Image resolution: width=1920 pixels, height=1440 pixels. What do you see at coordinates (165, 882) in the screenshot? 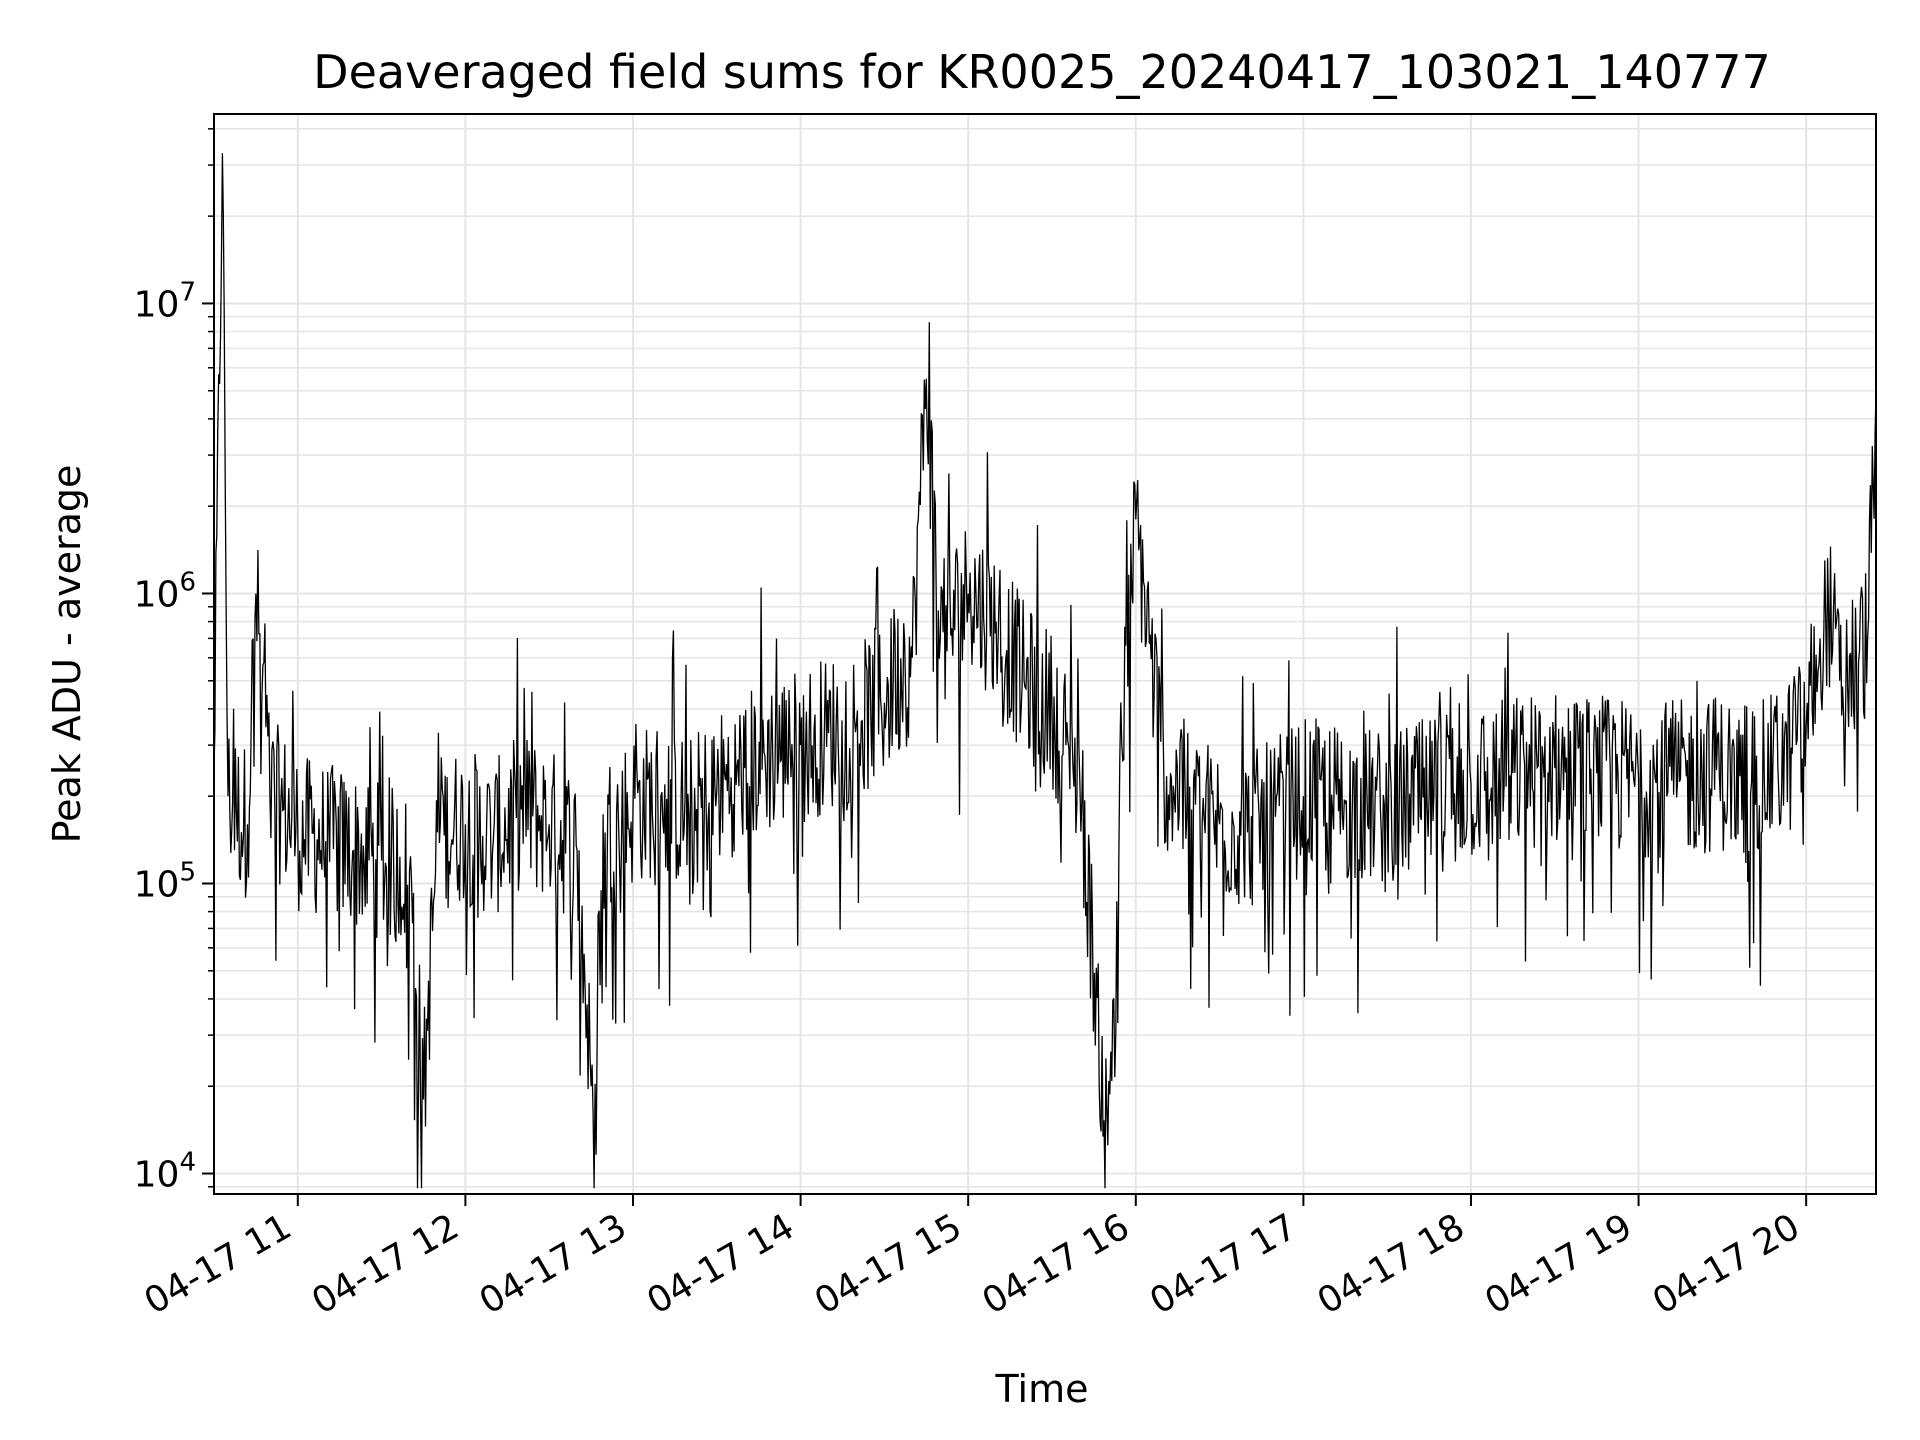
I see `y-tick-label: 10⁵` at bounding box center [165, 882].